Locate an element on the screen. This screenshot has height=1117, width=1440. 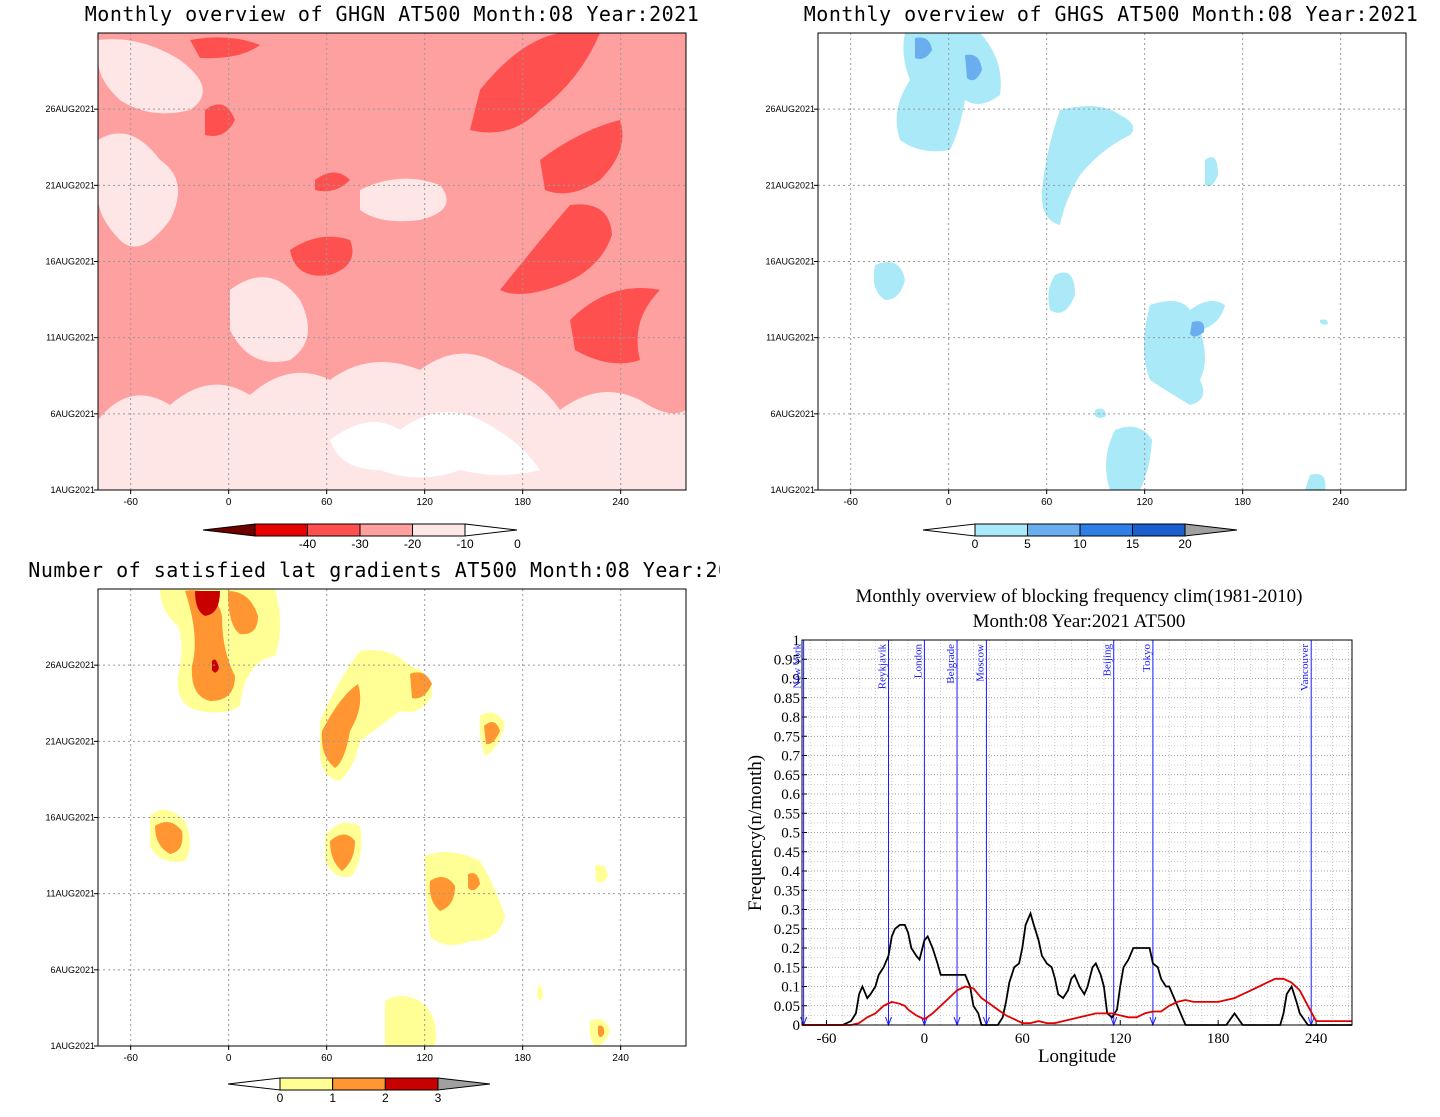
ghgs-strong-east is located at coordinates (1197, 329).